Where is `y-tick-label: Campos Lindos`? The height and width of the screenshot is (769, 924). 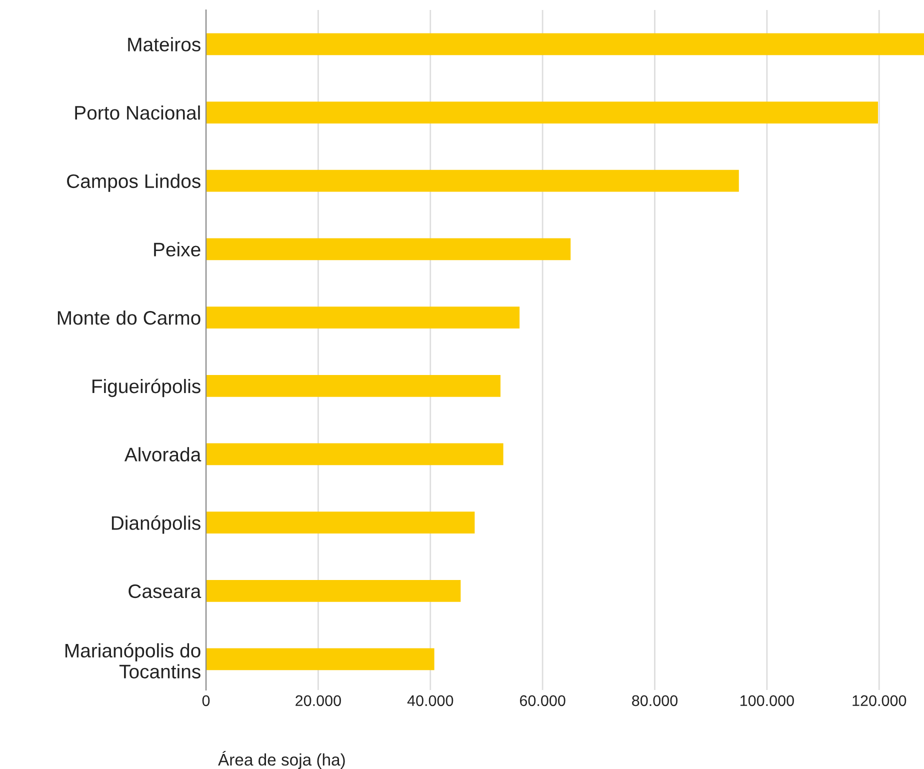 y-tick-label: Campos Lindos is located at coordinates (133, 183).